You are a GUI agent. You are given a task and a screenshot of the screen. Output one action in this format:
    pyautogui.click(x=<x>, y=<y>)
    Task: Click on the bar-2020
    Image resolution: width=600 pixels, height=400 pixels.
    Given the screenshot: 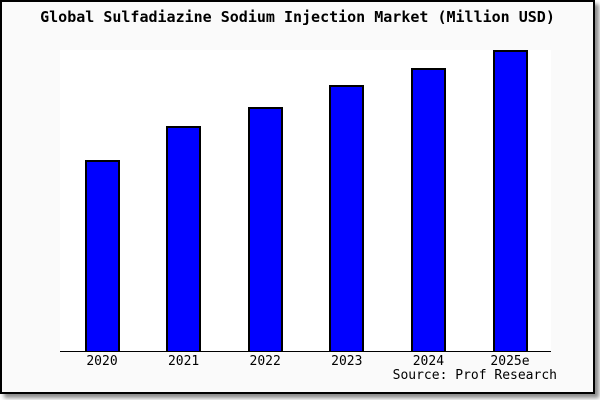 What is the action you would take?
    pyautogui.click(x=102, y=255)
    